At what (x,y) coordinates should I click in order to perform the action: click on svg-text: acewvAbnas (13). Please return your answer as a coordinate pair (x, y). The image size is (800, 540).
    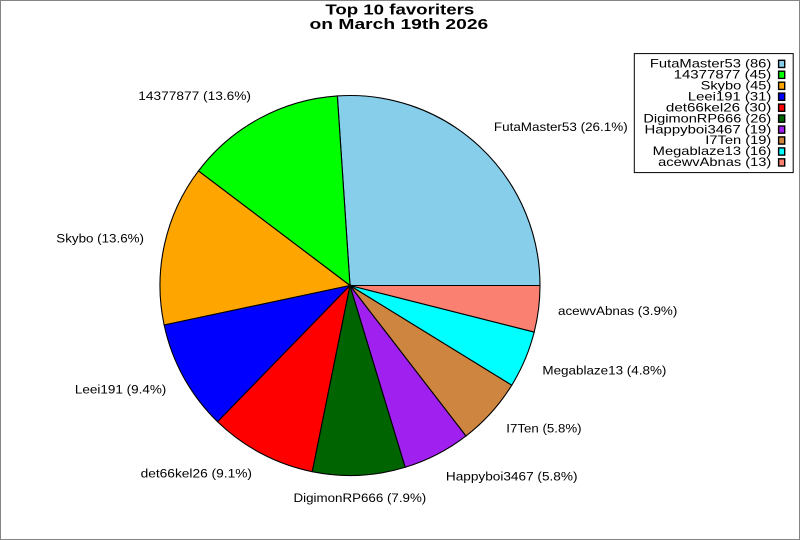
    Looking at the image, I should click on (714, 162).